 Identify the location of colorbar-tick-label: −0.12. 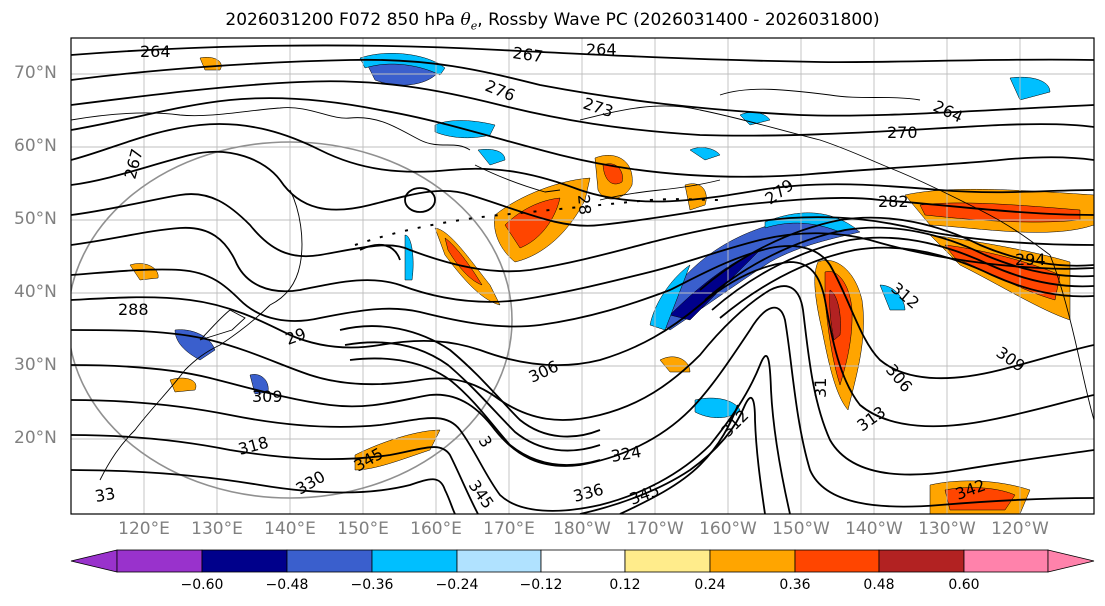
(541, 585).